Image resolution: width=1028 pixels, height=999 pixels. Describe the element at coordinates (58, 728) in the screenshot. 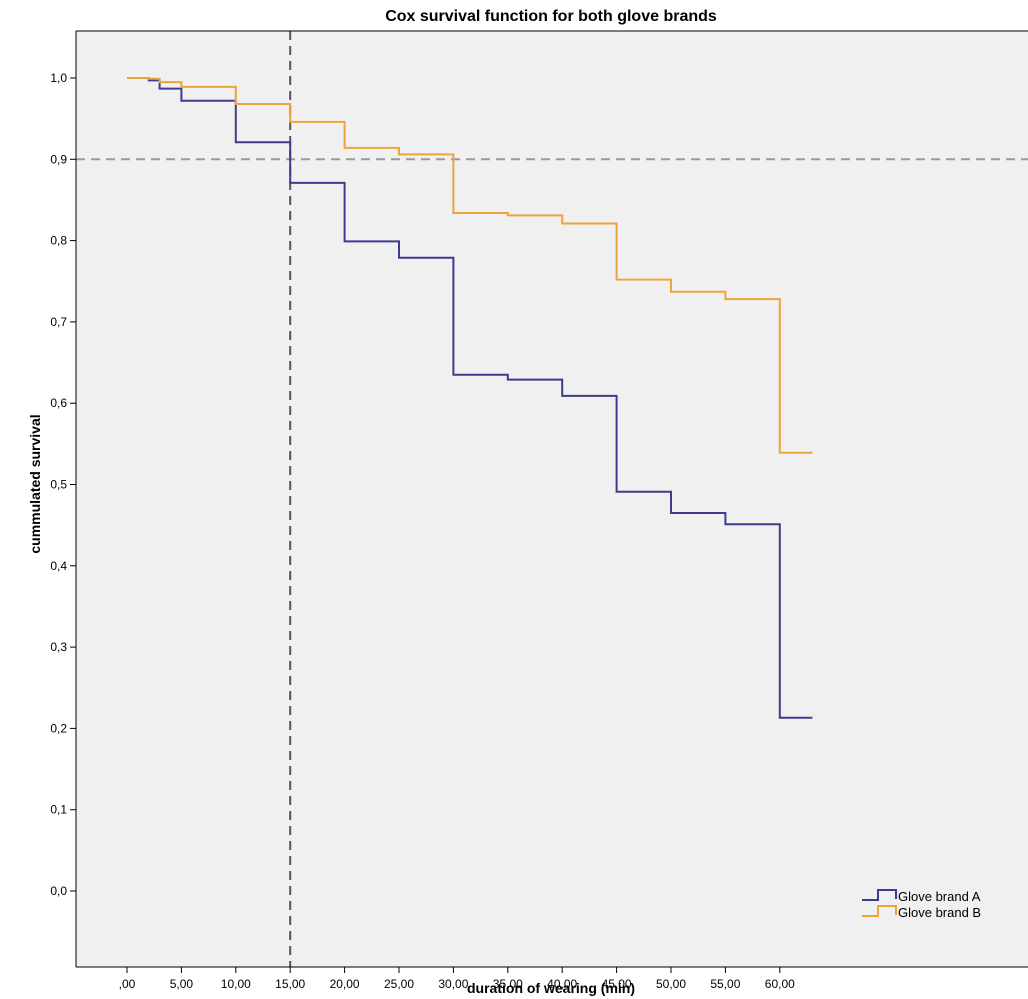

I see `y-tick-label: 0,2` at that location.